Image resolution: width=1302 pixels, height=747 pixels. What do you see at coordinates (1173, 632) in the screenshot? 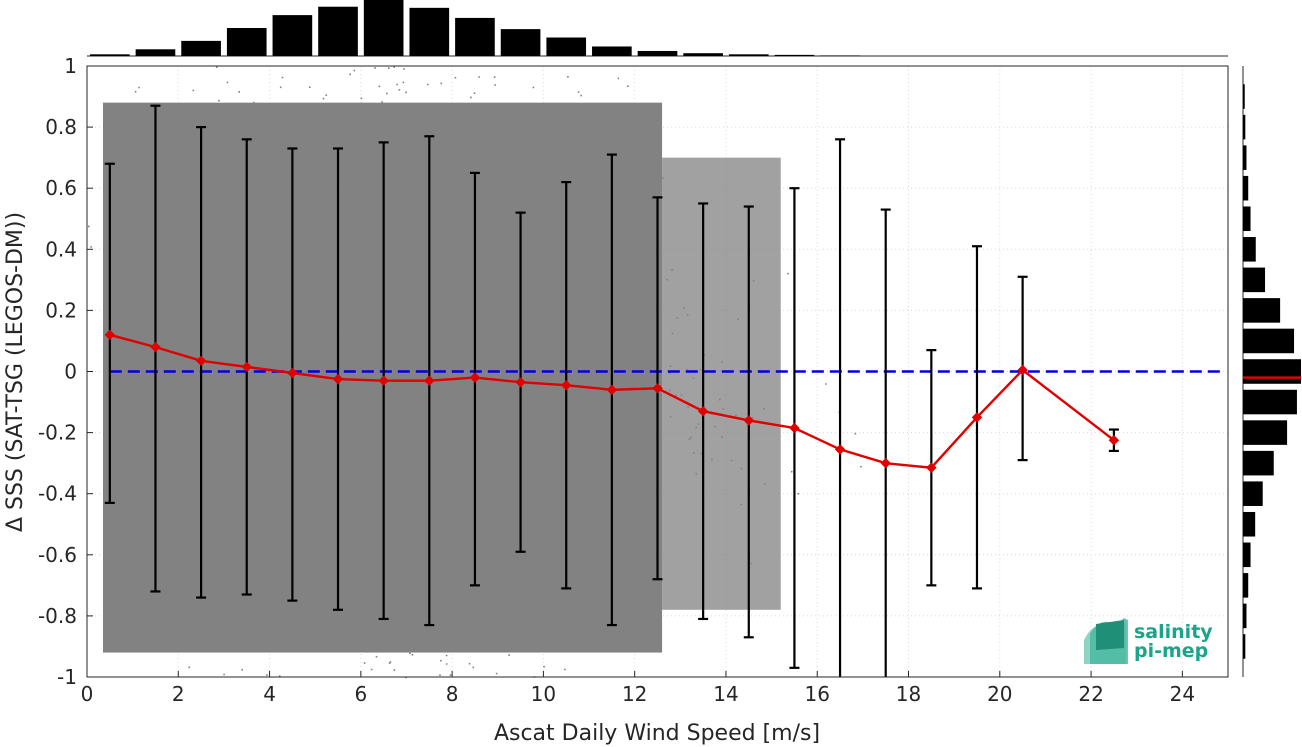
I see `logo-line-1: salinity` at bounding box center [1173, 632].